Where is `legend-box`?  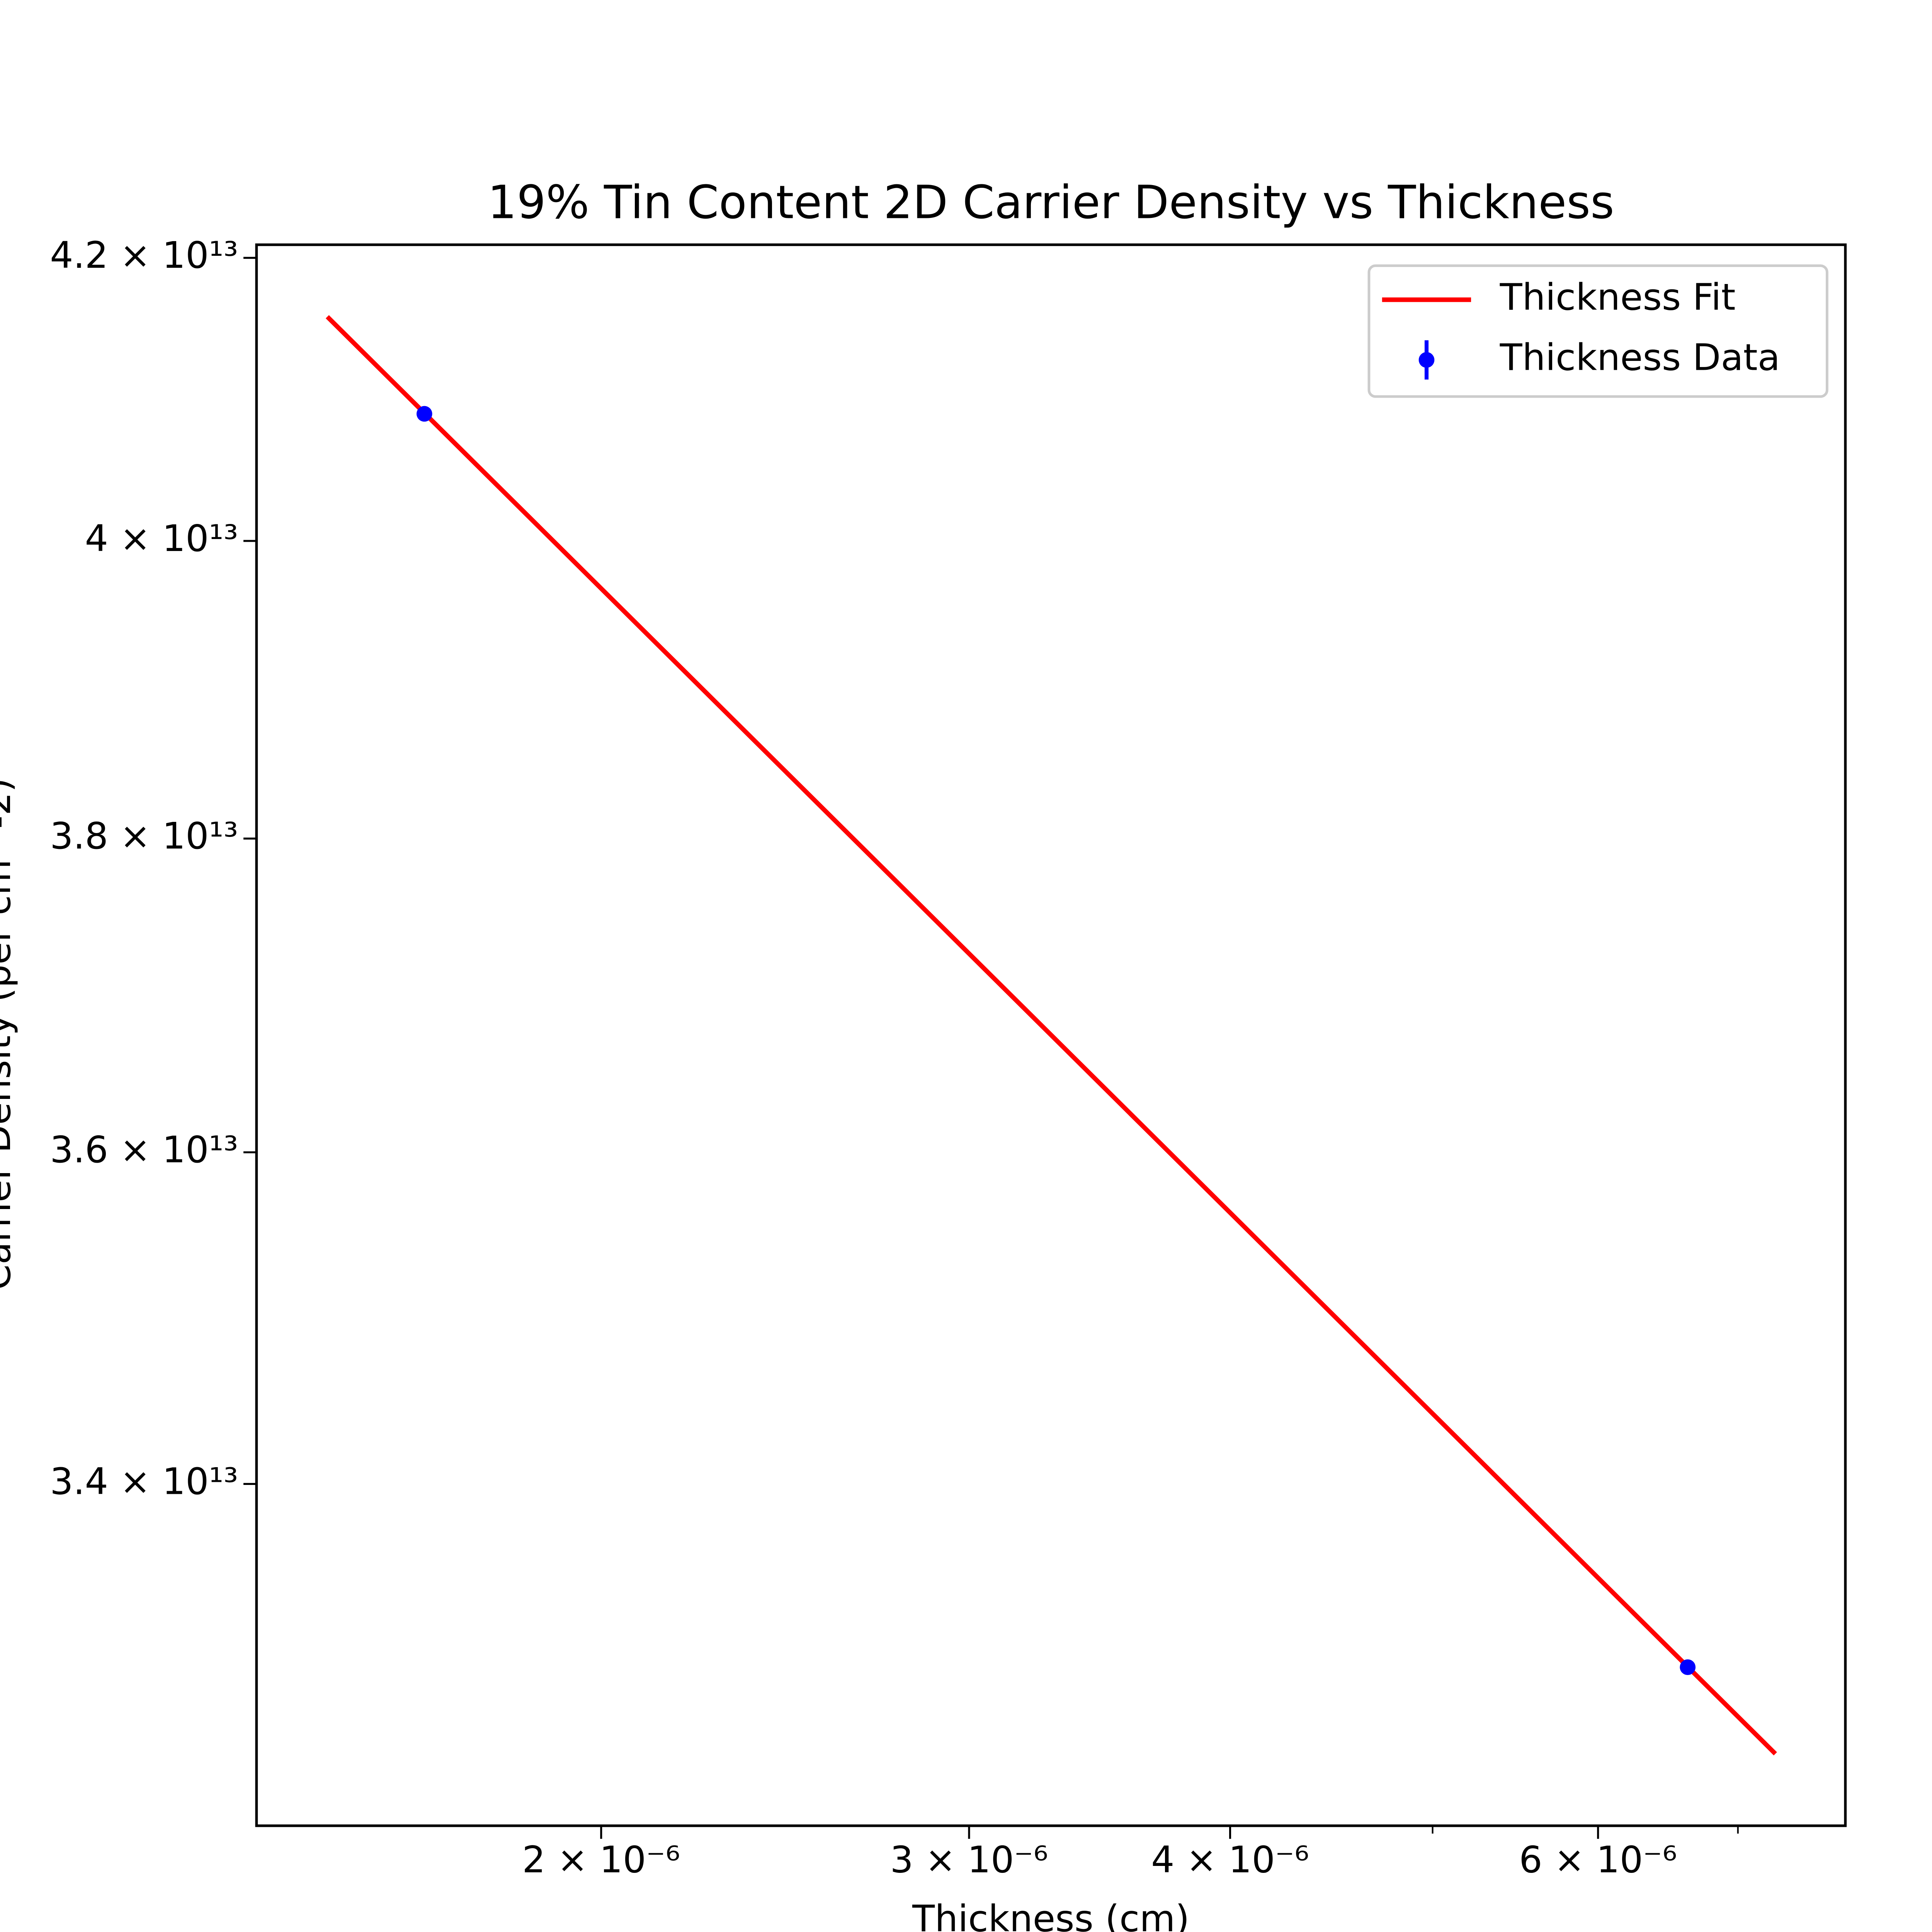 legend-box is located at coordinates (1598, 331).